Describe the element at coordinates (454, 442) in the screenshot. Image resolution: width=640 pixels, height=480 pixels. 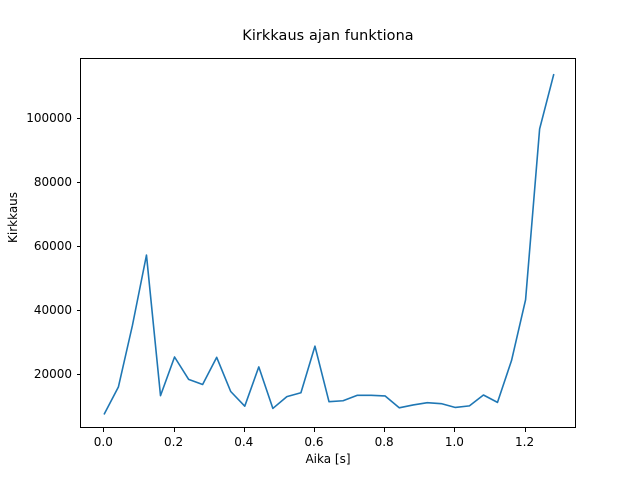
I see `x-axis-tick-label: 1.0` at that location.